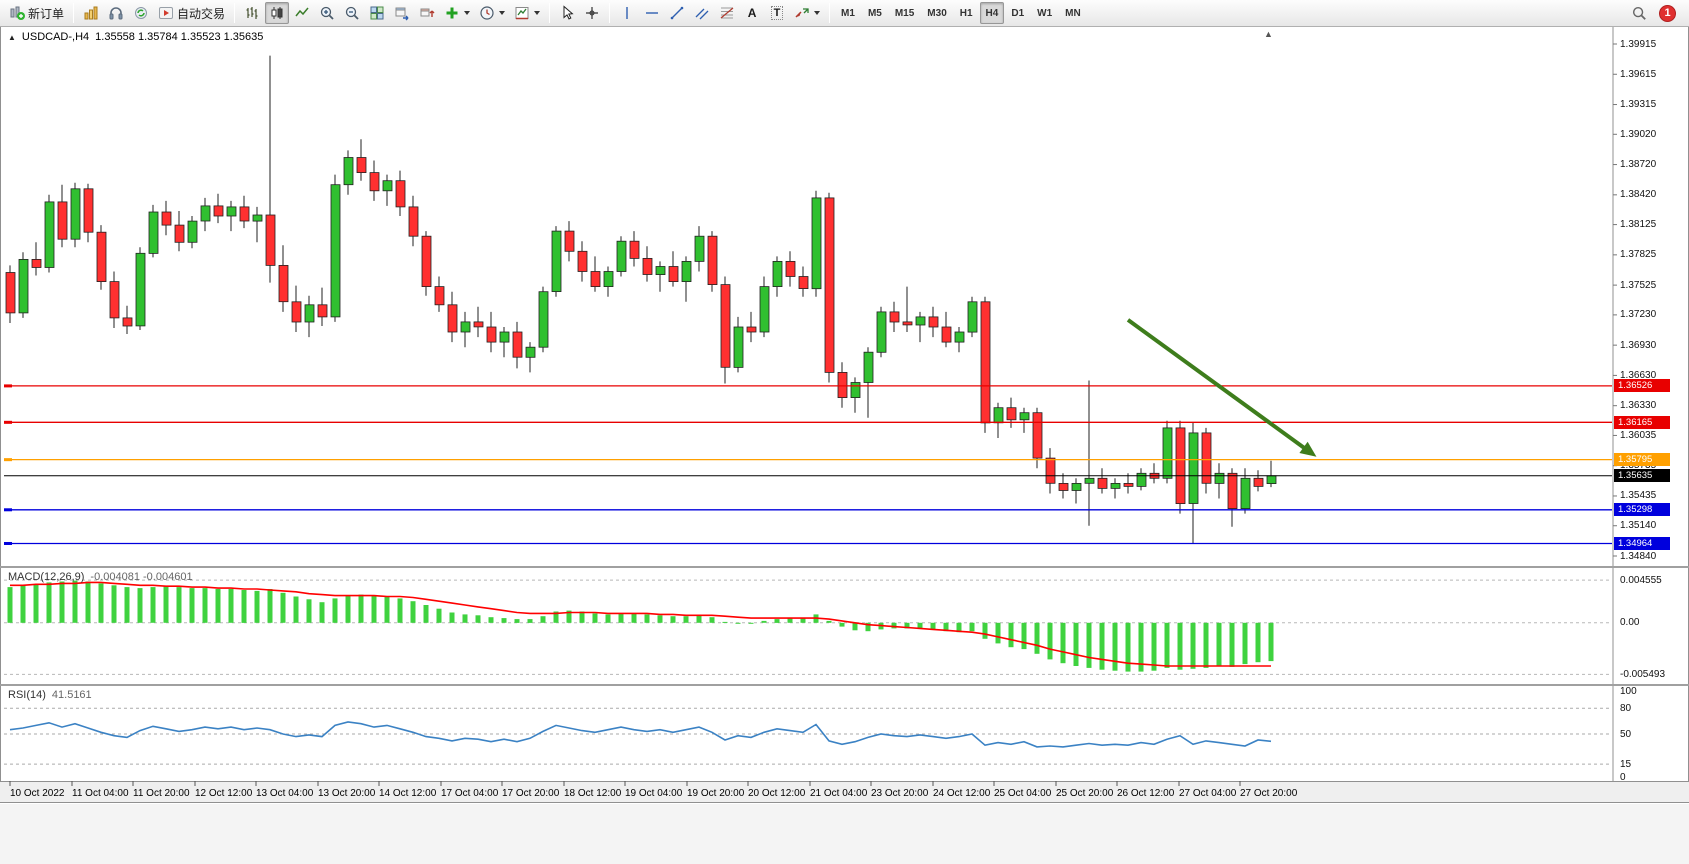 This screenshot has width=1689, height=864. I want to click on timeframe-h1-button: H1, so click(966, 13).